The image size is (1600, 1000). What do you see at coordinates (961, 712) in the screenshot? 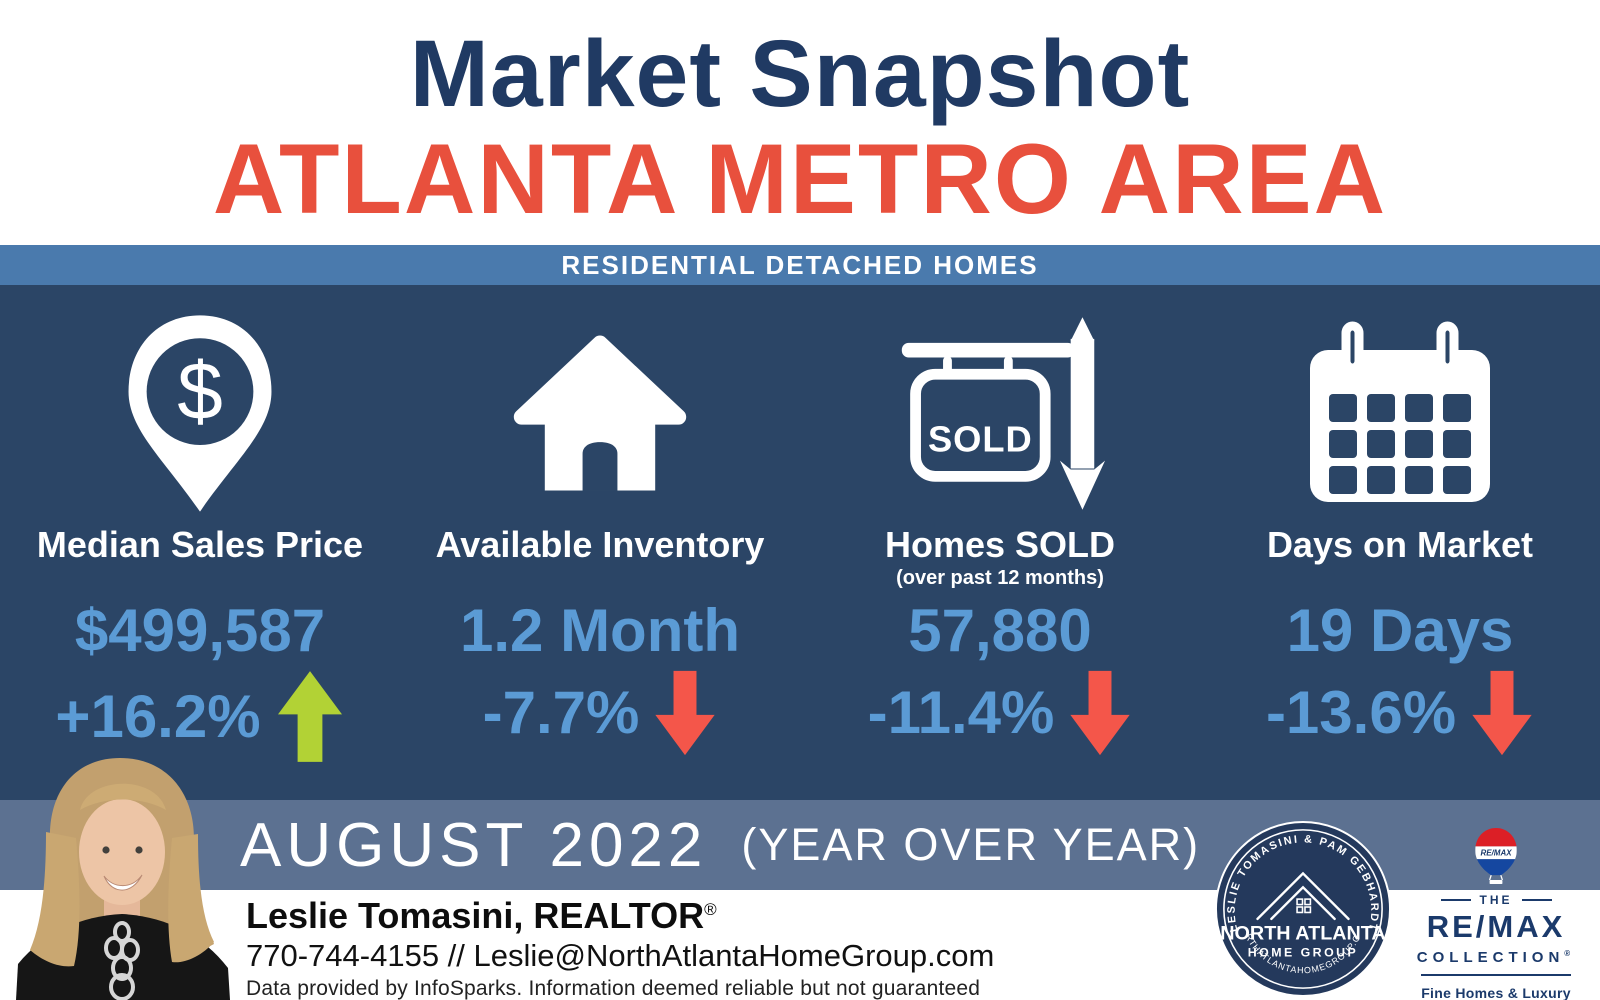
I see `stat-change-text: -11.4%` at bounding box center [961, 712].